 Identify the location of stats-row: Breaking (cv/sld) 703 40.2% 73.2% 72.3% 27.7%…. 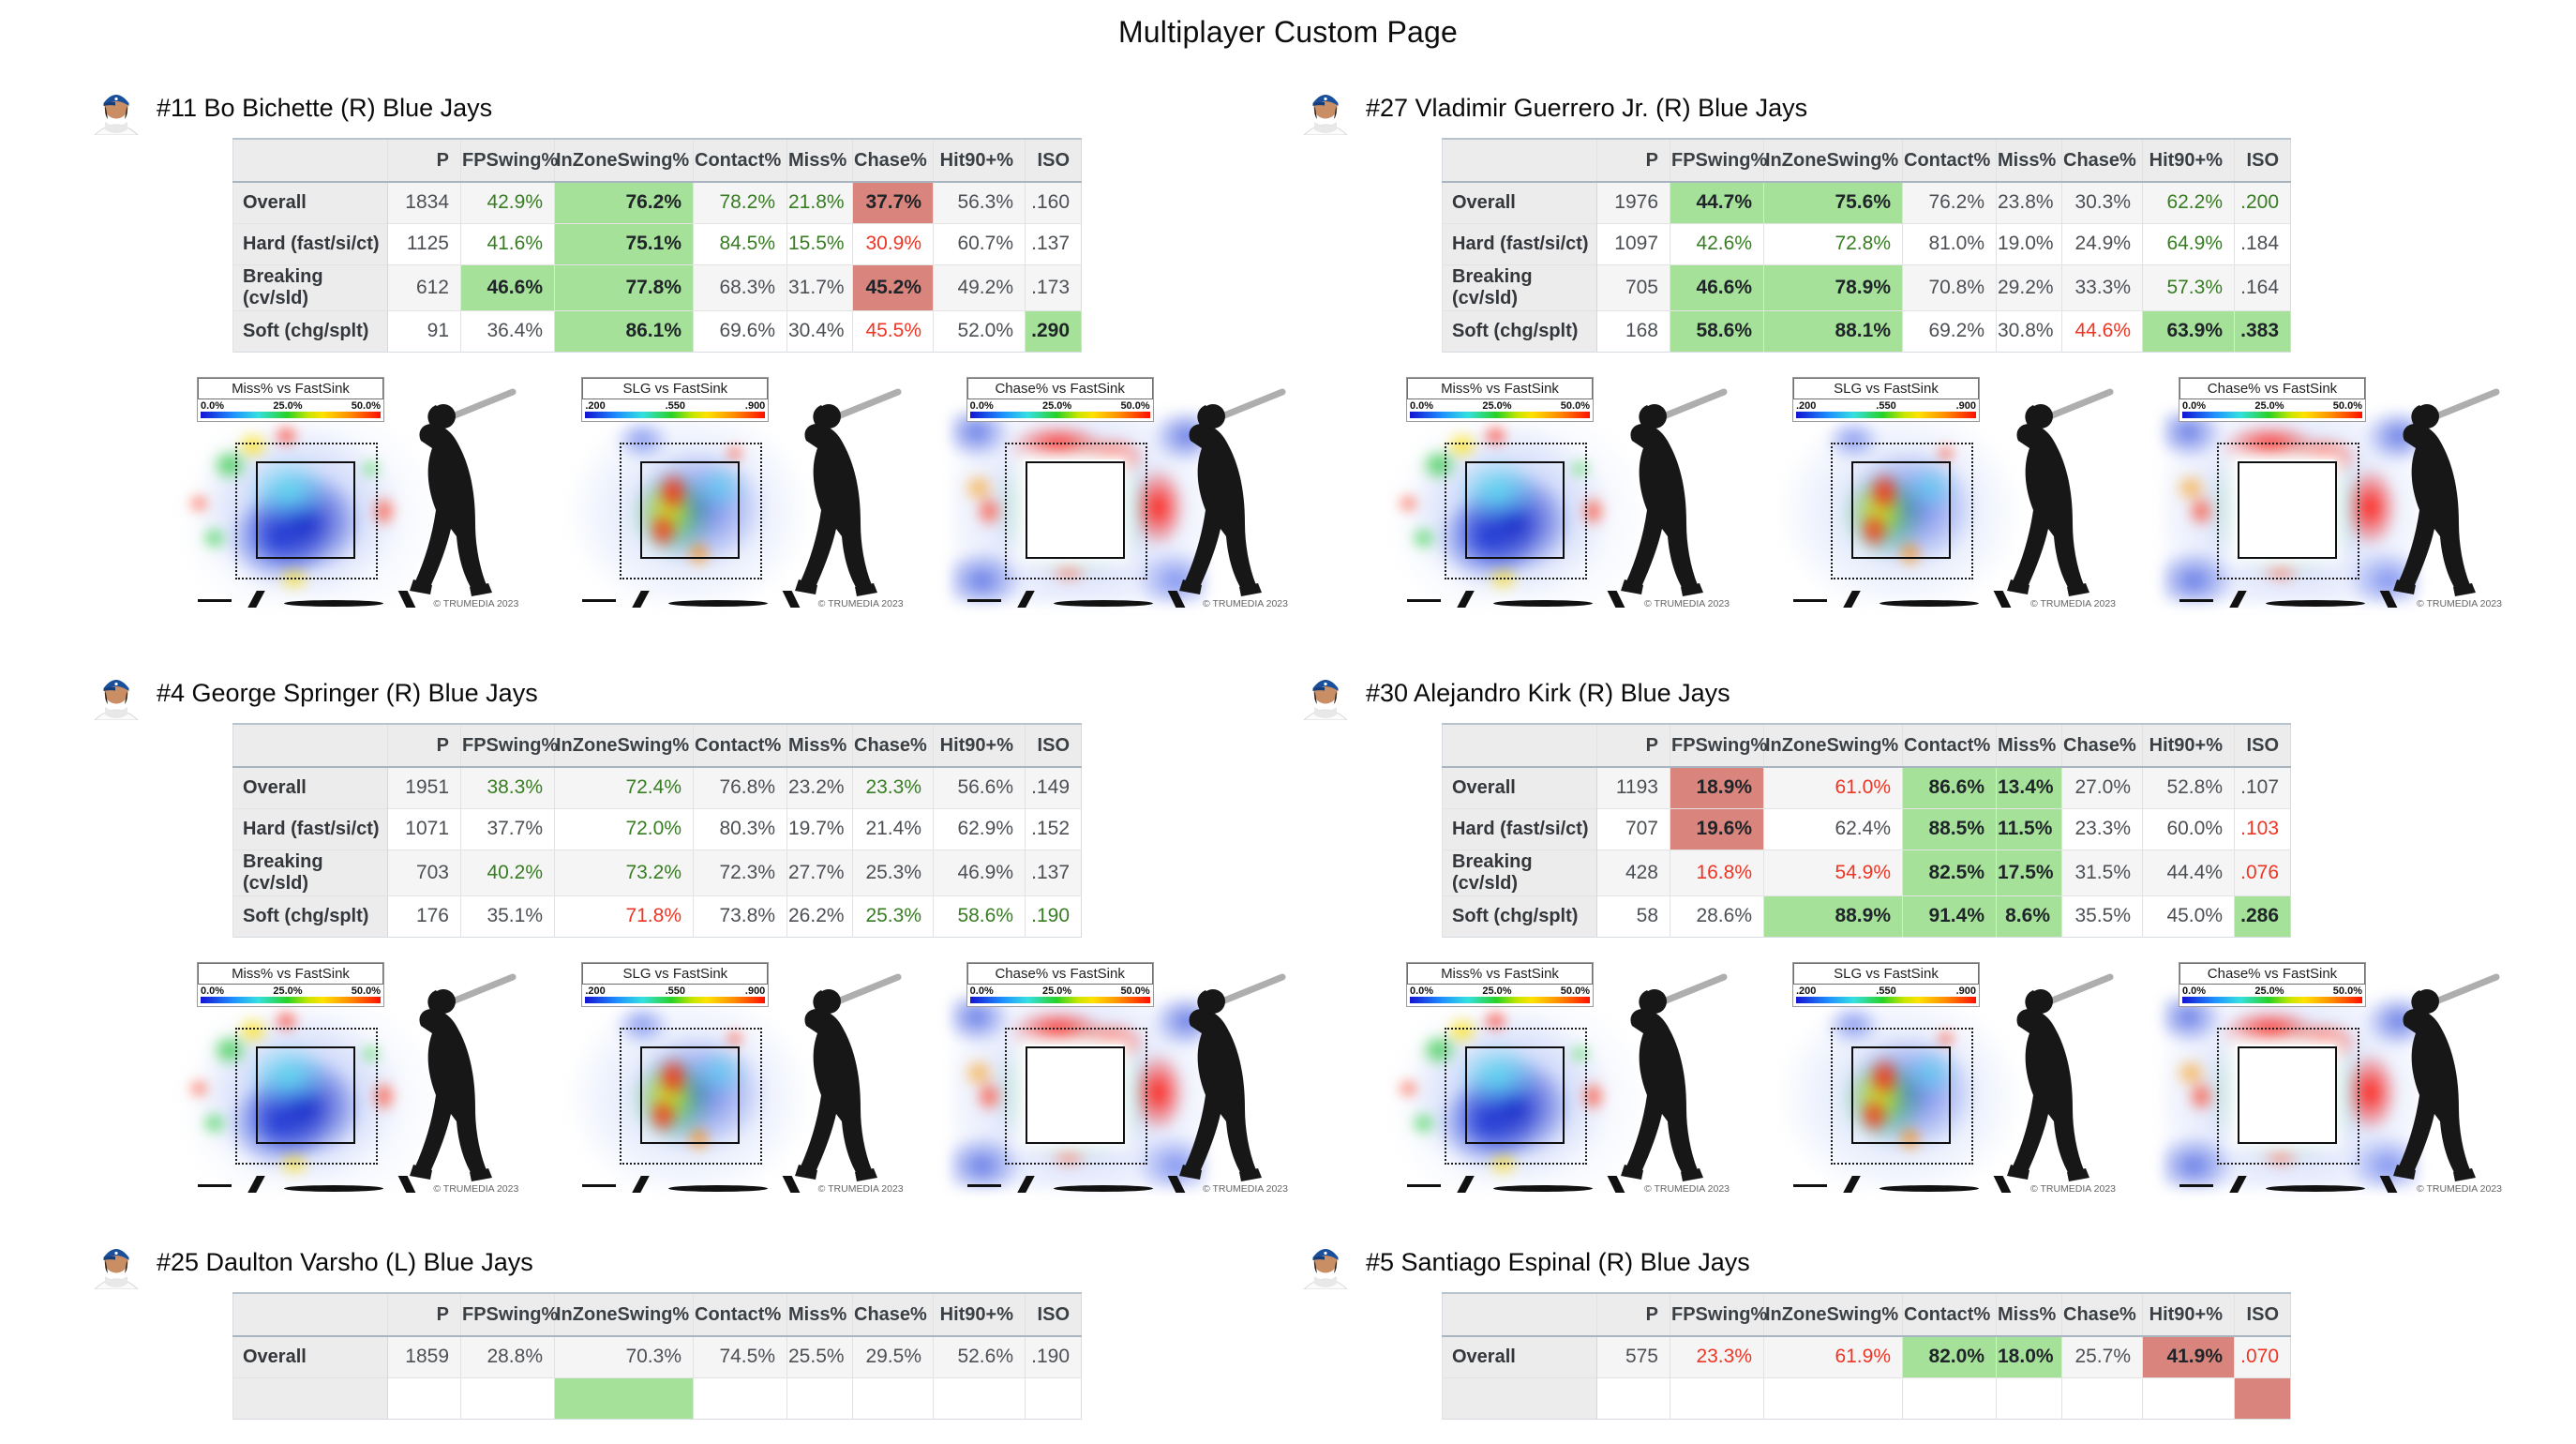
(657, 872).